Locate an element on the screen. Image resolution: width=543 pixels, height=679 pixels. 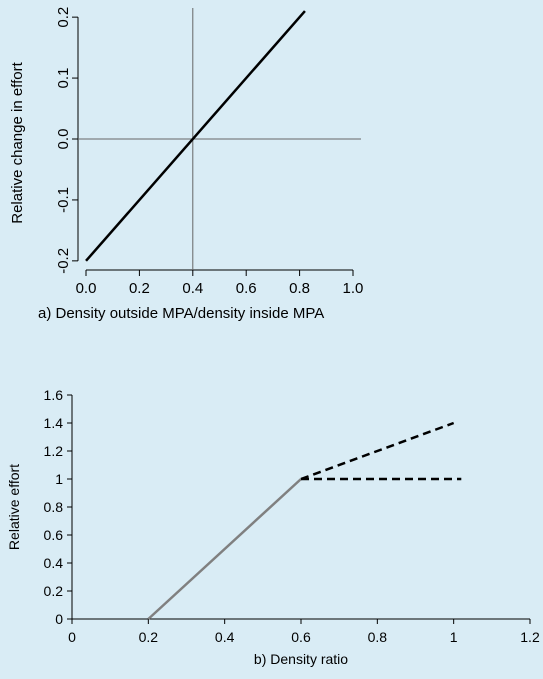
y-tick-label: 0.8 is located at coordinates (54, 507).